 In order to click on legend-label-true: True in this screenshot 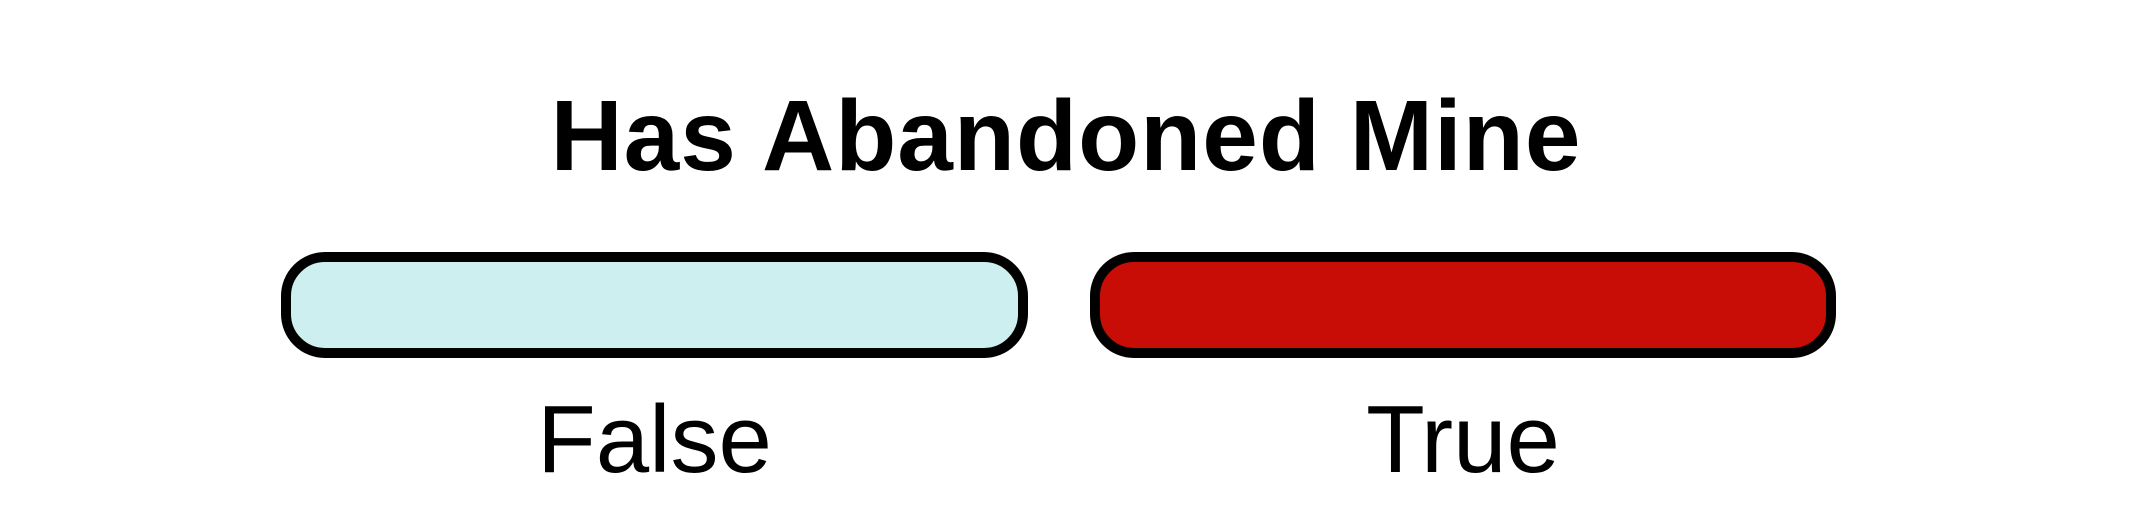, I will do `click(1463, 439)`.